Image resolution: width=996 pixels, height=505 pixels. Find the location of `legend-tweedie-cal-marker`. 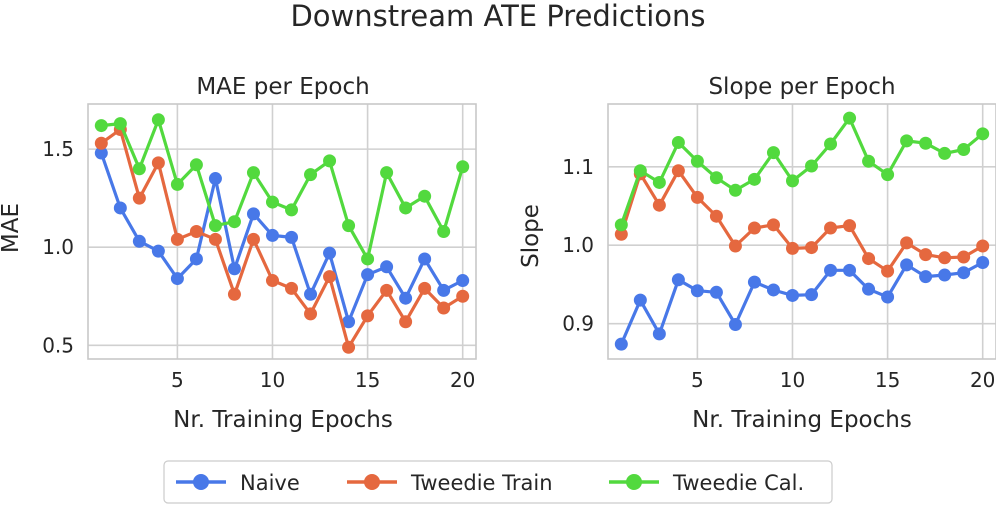

legend-tweedie-cal-marker is located at coordinates (634, 482).